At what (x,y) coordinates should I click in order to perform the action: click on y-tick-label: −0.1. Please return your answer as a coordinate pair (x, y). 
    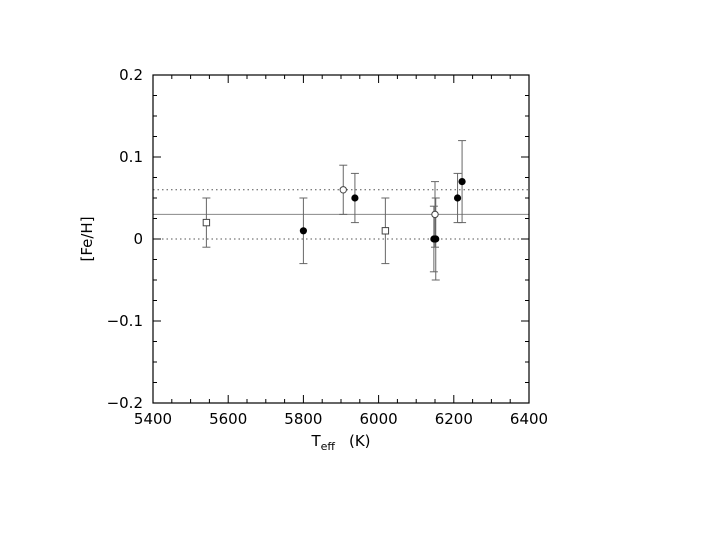
    Looking at the image, I should click on (125, 321).